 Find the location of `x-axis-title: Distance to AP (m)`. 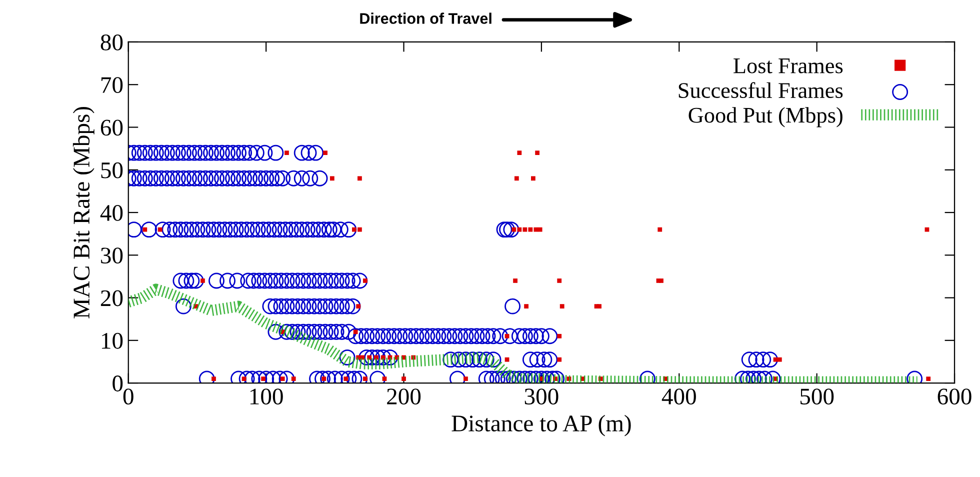

x-axis-title: Distance to AP (m) is located at coordinates (541, 425).